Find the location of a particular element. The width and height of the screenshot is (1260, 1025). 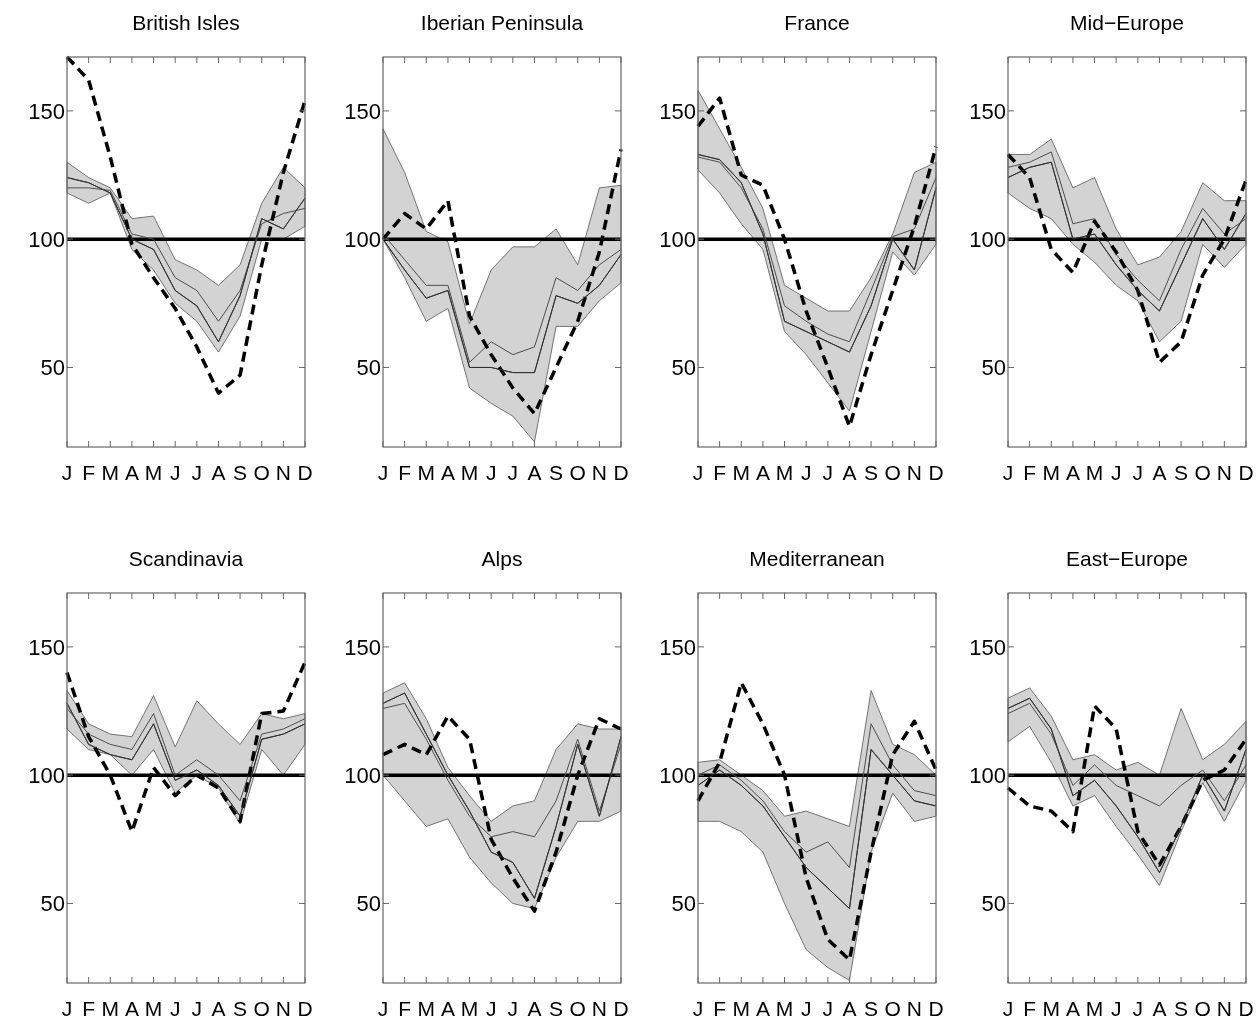

chart-title: Mid−Europe is located at coordinates (1127, 22).